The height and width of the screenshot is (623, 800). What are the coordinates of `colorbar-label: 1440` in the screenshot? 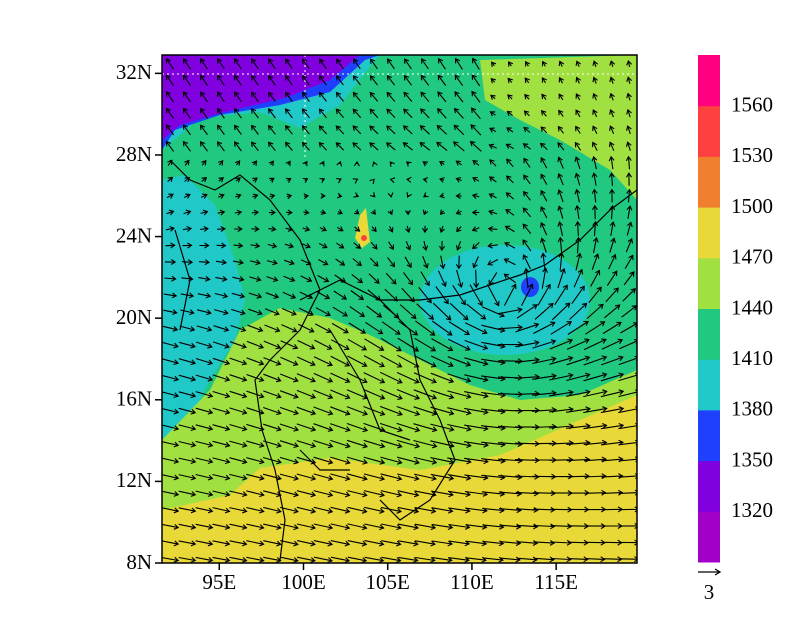 It's located at (752, 307).